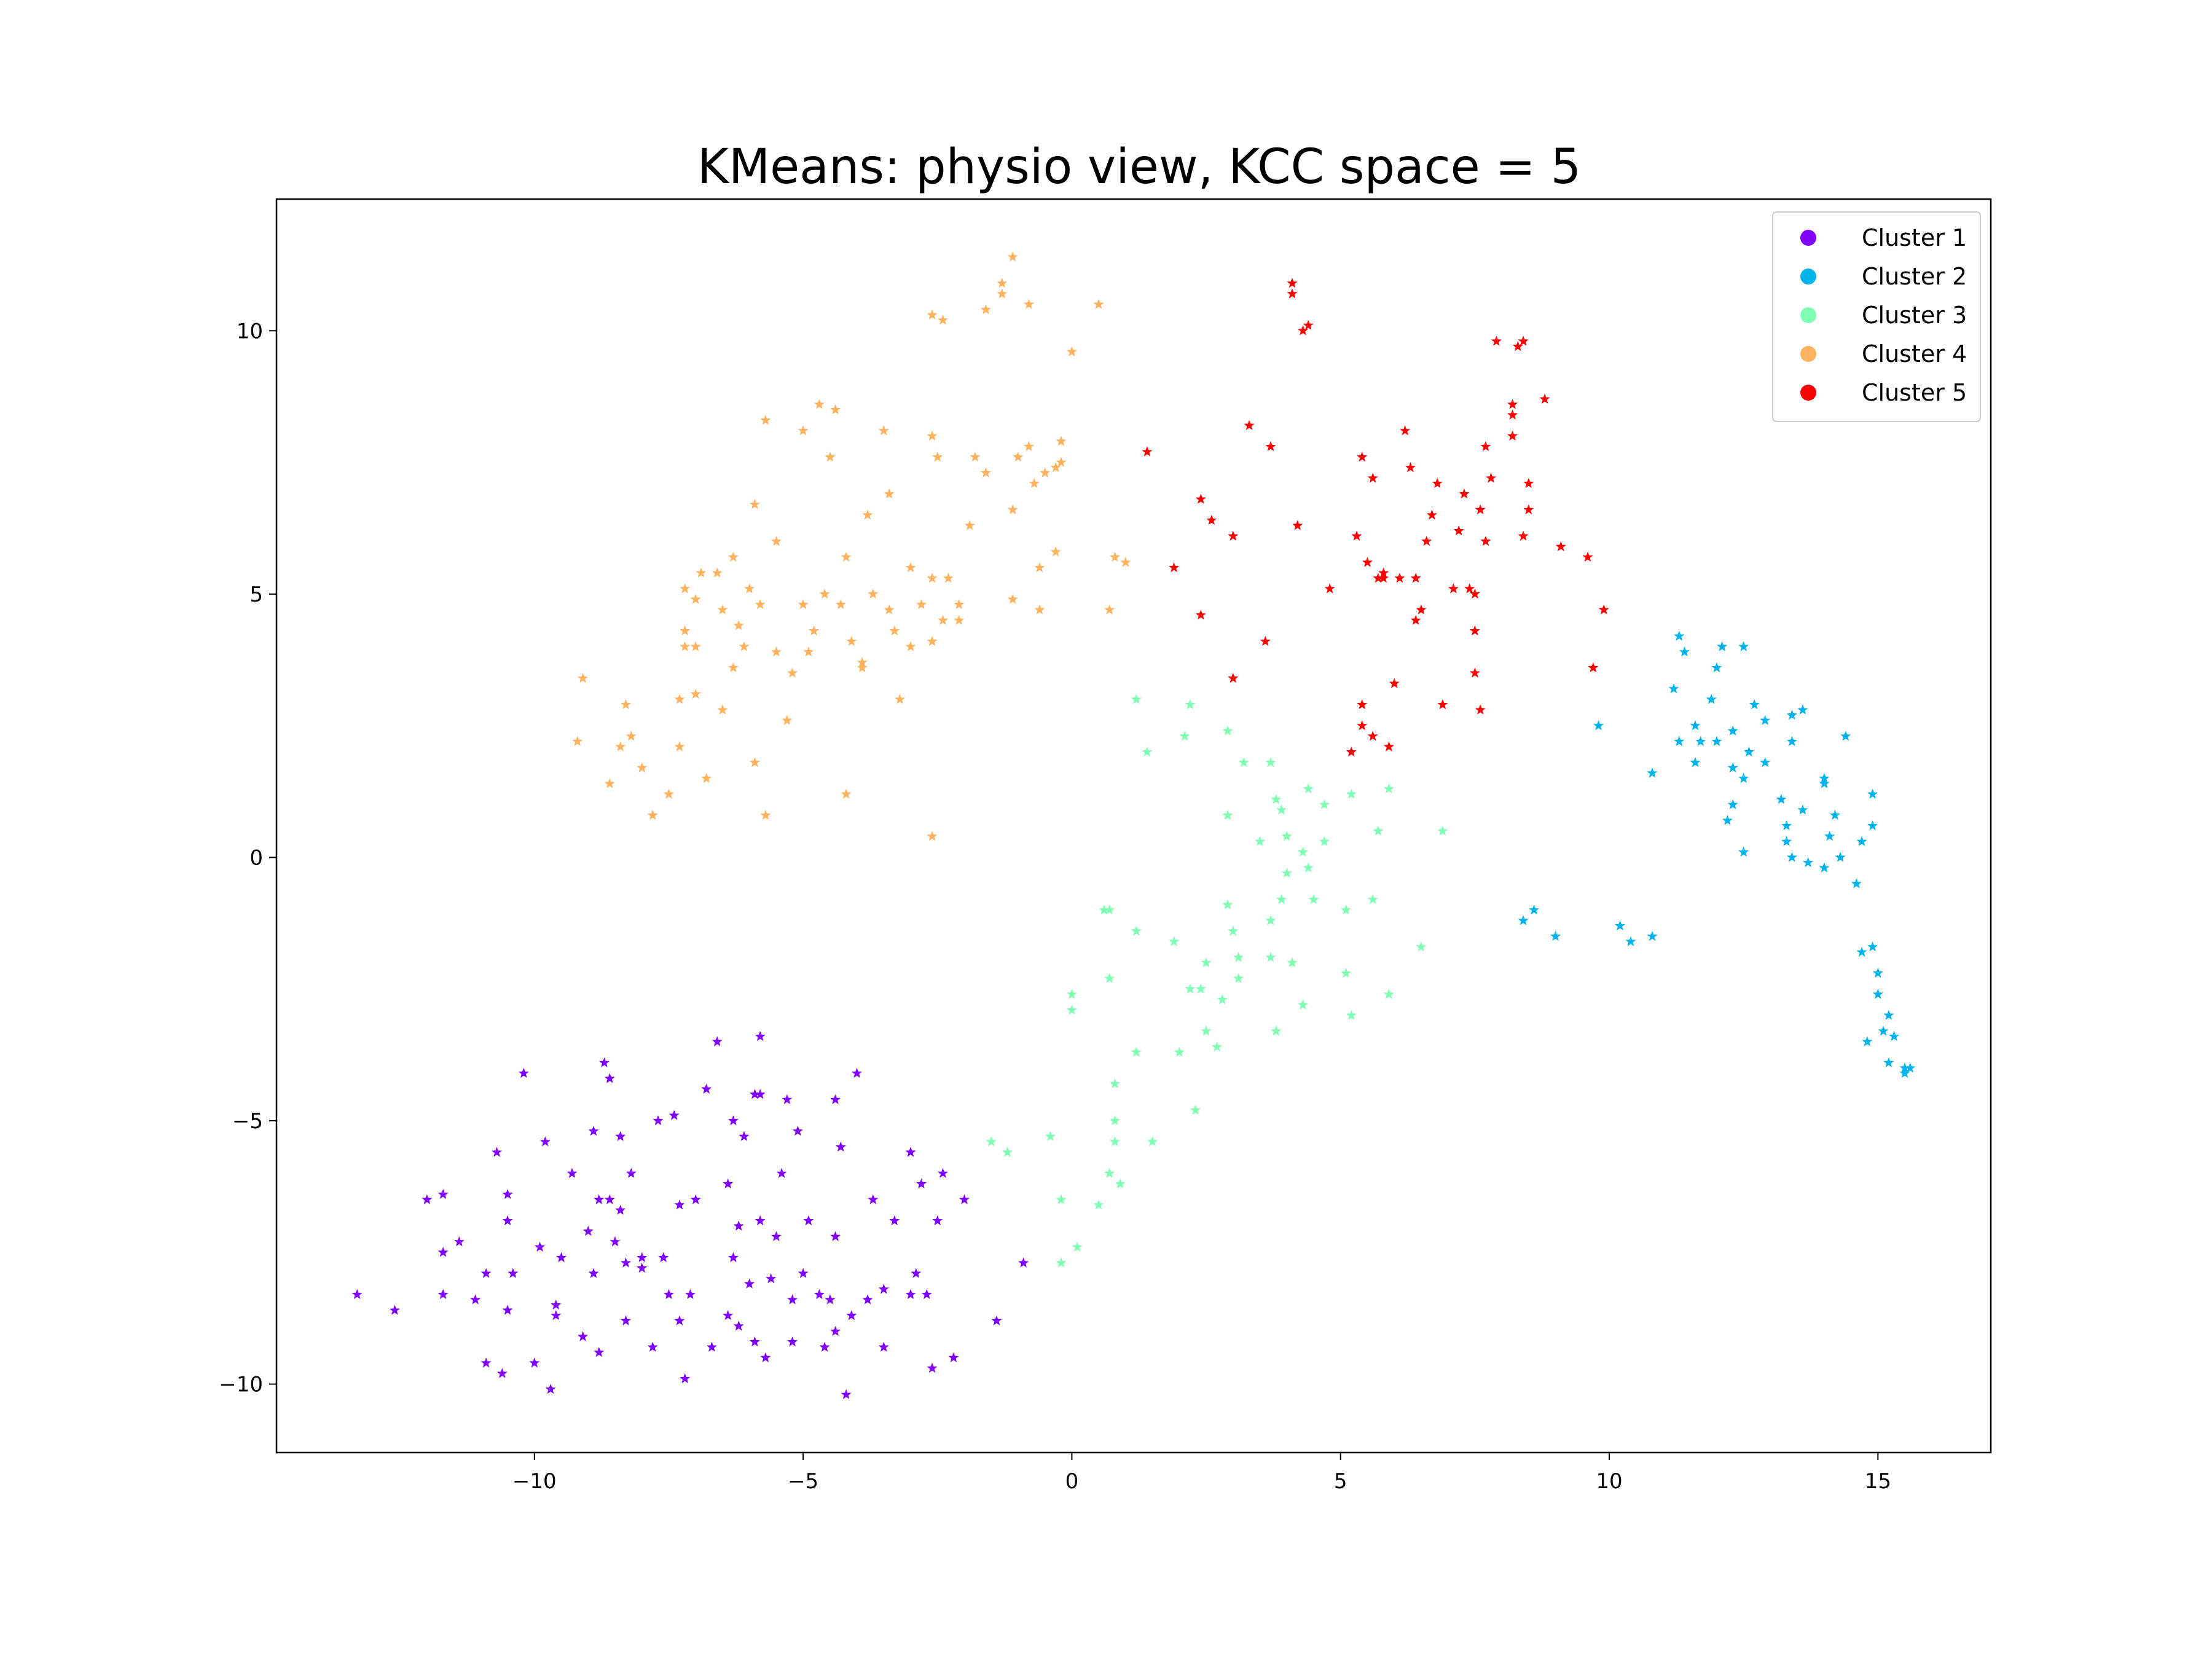 The height and width of the screenshot is (1659, 2212). I want to click on y-tick-label: 10, so click(250, 331).